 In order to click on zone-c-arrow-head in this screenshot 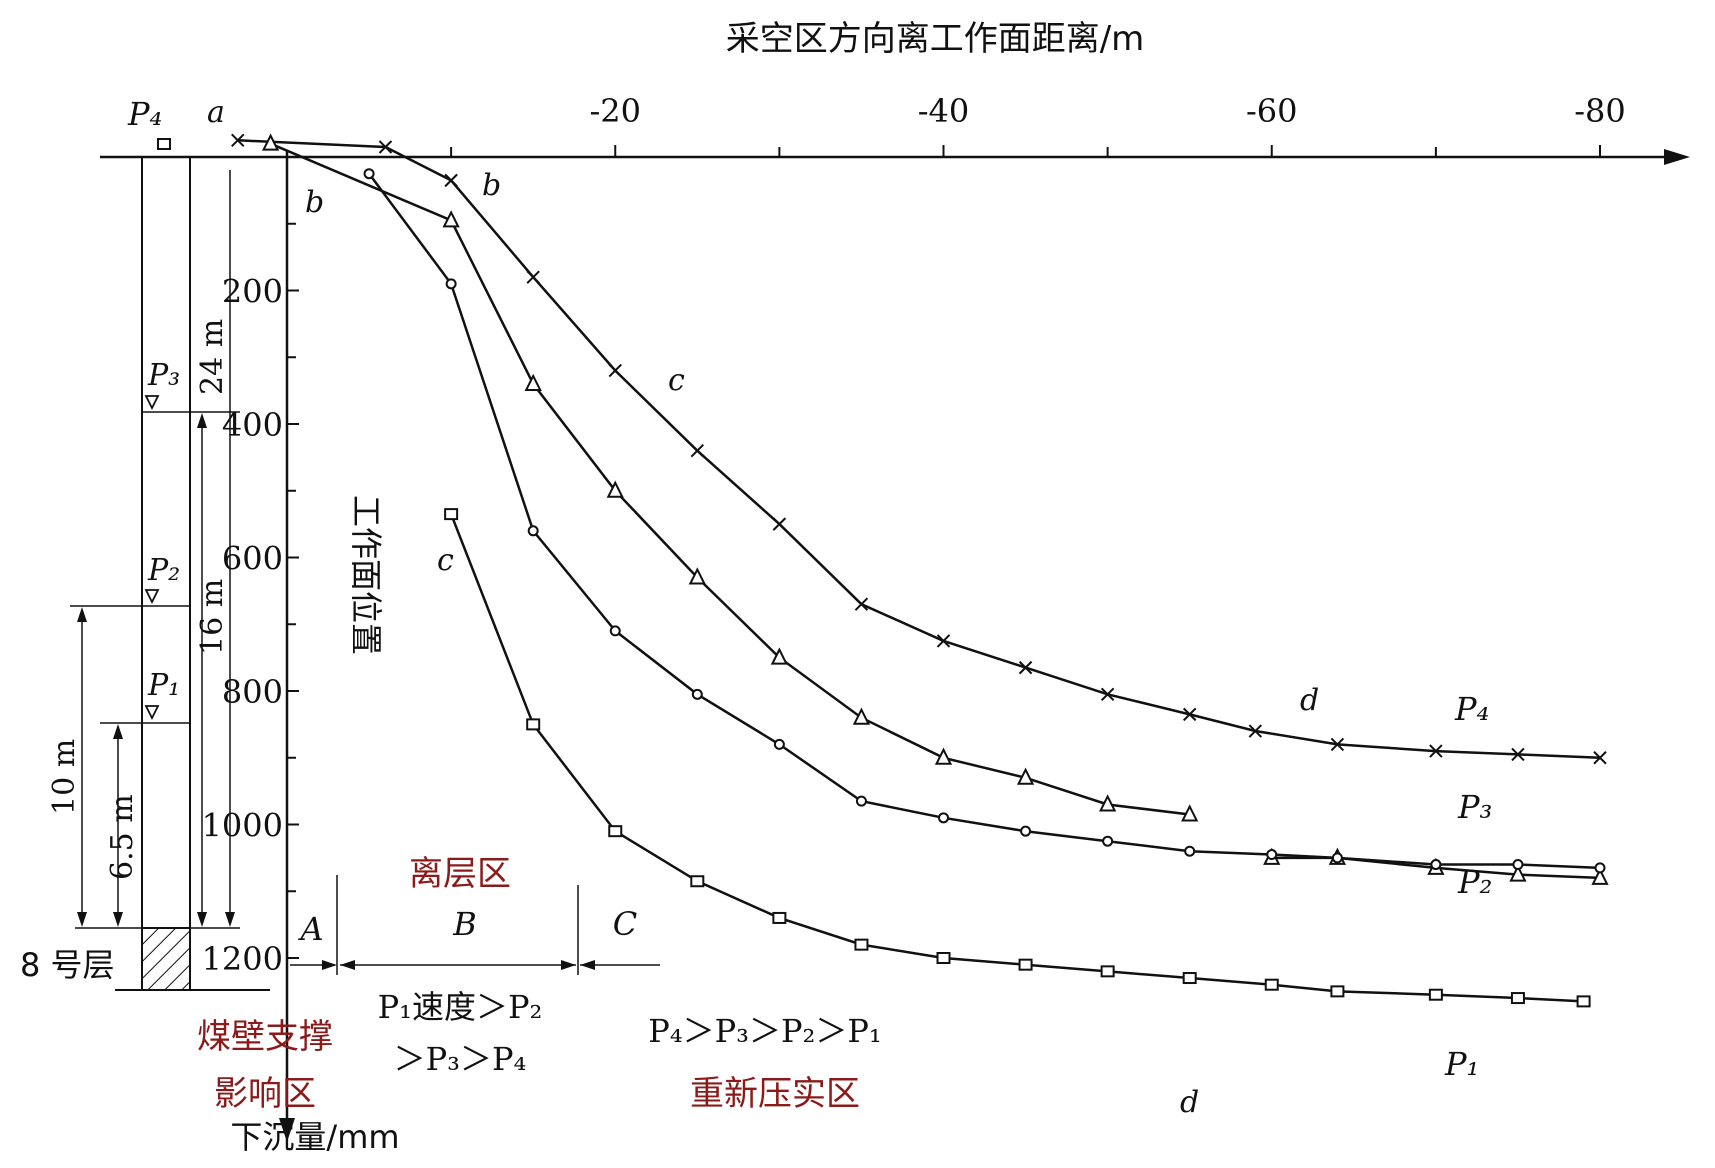, I will do `click(587, 965)`.